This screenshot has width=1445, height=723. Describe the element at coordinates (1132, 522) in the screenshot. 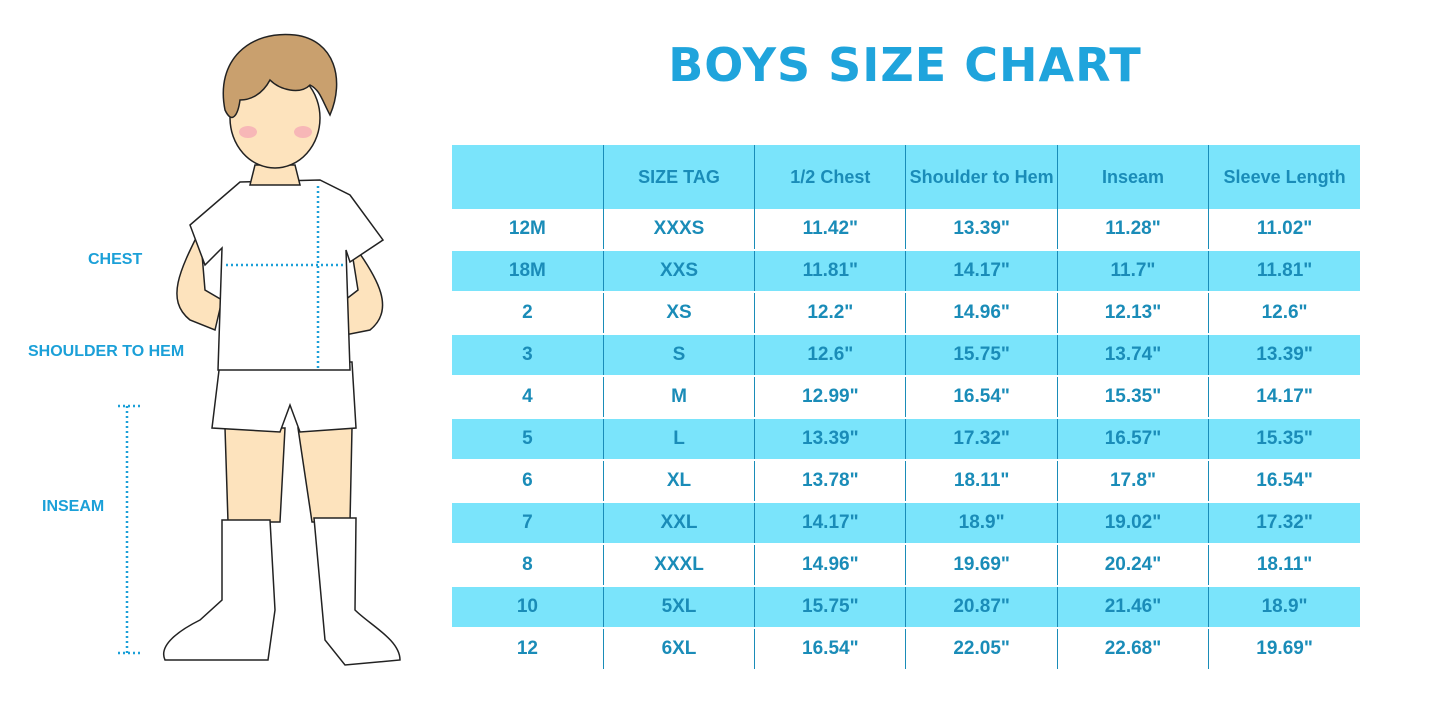

I see `table-cell: 19.02"` at that location.